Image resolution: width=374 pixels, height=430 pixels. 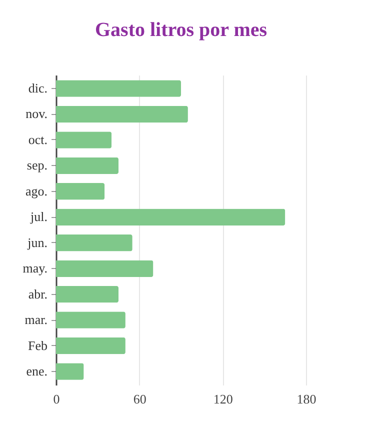 What do you see at coordinates (306, 399) in the screenshot?
I see `x-tick-label: 180` at bounding box center [306, 399].